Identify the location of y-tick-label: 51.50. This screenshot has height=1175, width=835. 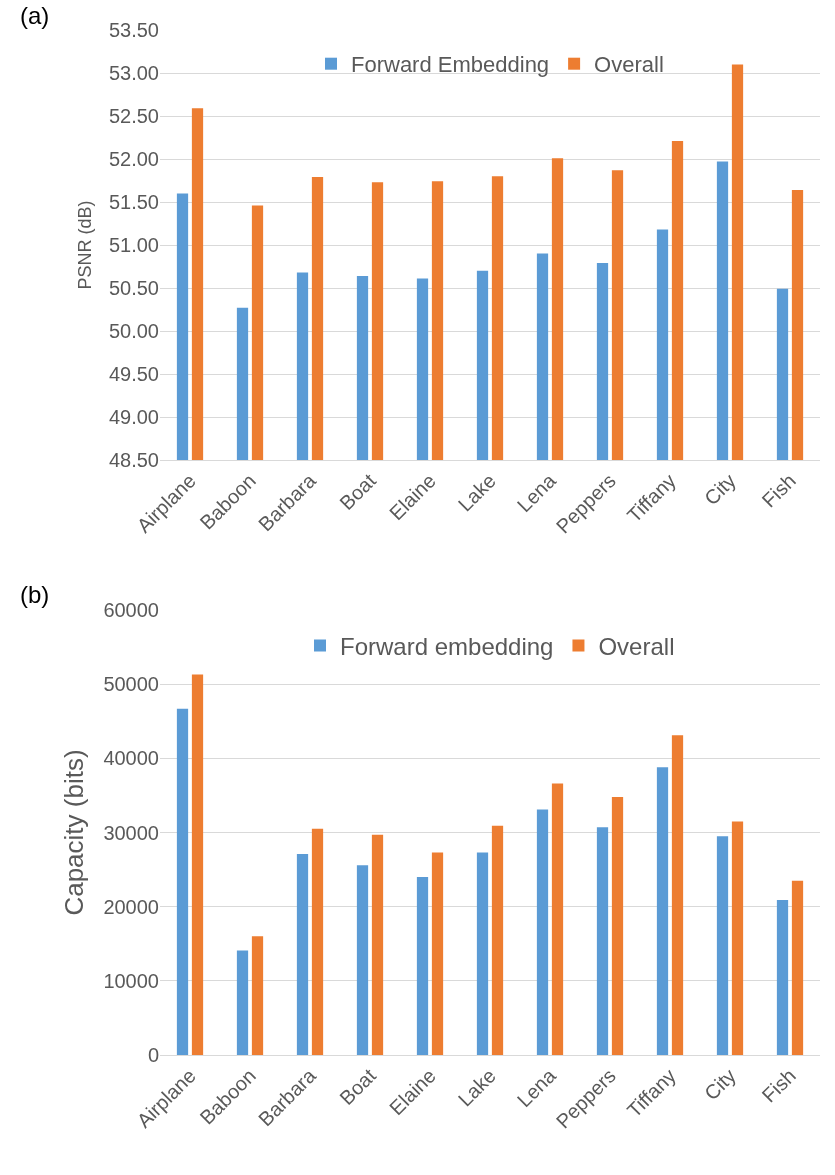
(133, 202).